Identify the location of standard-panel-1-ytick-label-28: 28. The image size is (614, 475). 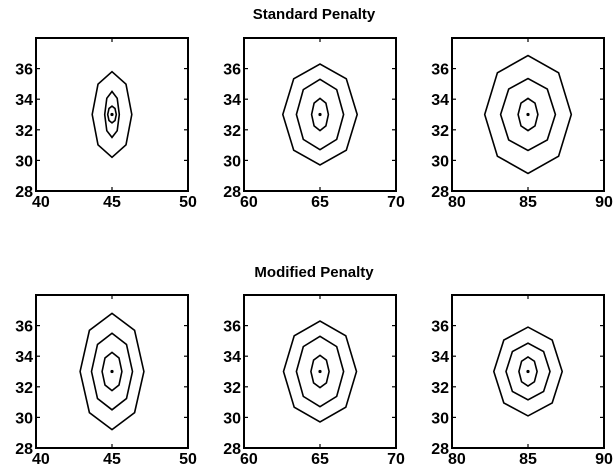
(24, 192).